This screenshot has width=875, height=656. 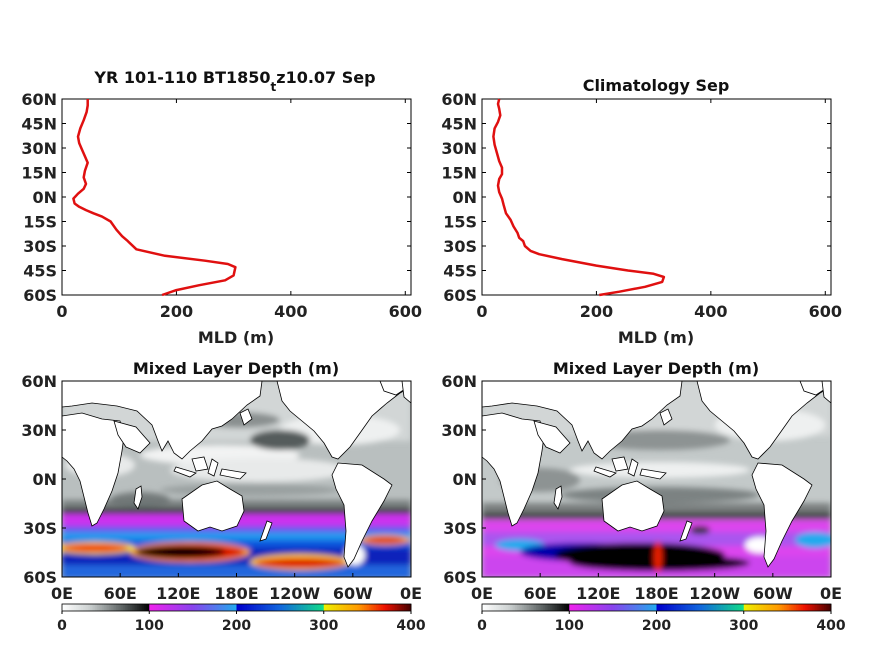 I want to click on lat-tick-label: 0N, so click(x=464, y=479).